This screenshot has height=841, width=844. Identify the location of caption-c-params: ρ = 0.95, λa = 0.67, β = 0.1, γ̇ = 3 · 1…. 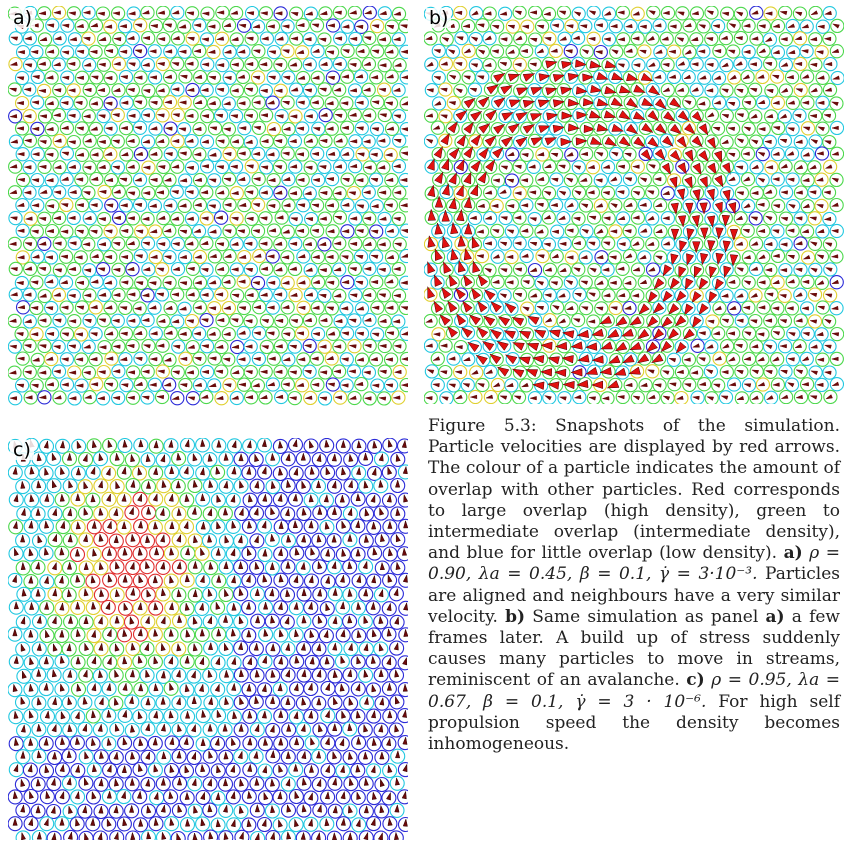
(634, 691).